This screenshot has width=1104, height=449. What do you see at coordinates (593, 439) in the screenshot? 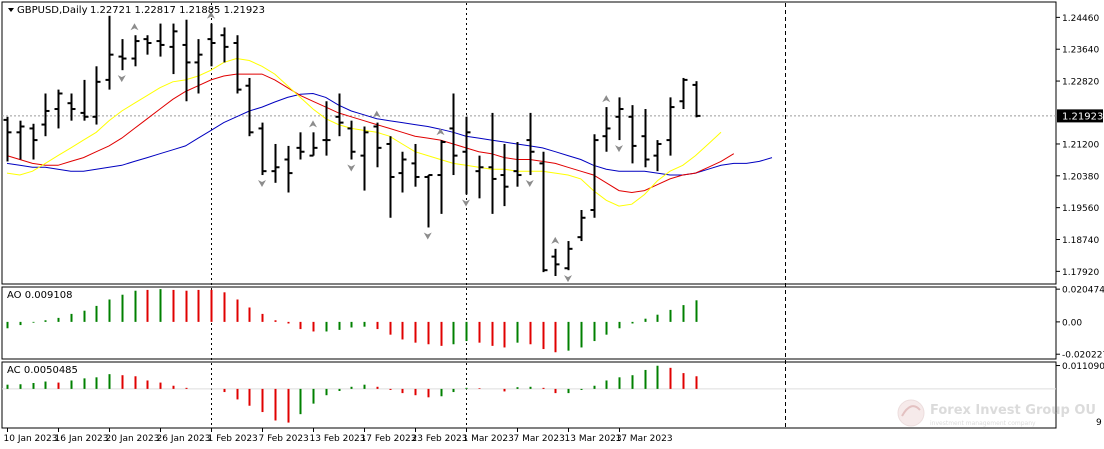
I see `time-tick-label: 13 Mar 2023` at bounding box center [593, 439].